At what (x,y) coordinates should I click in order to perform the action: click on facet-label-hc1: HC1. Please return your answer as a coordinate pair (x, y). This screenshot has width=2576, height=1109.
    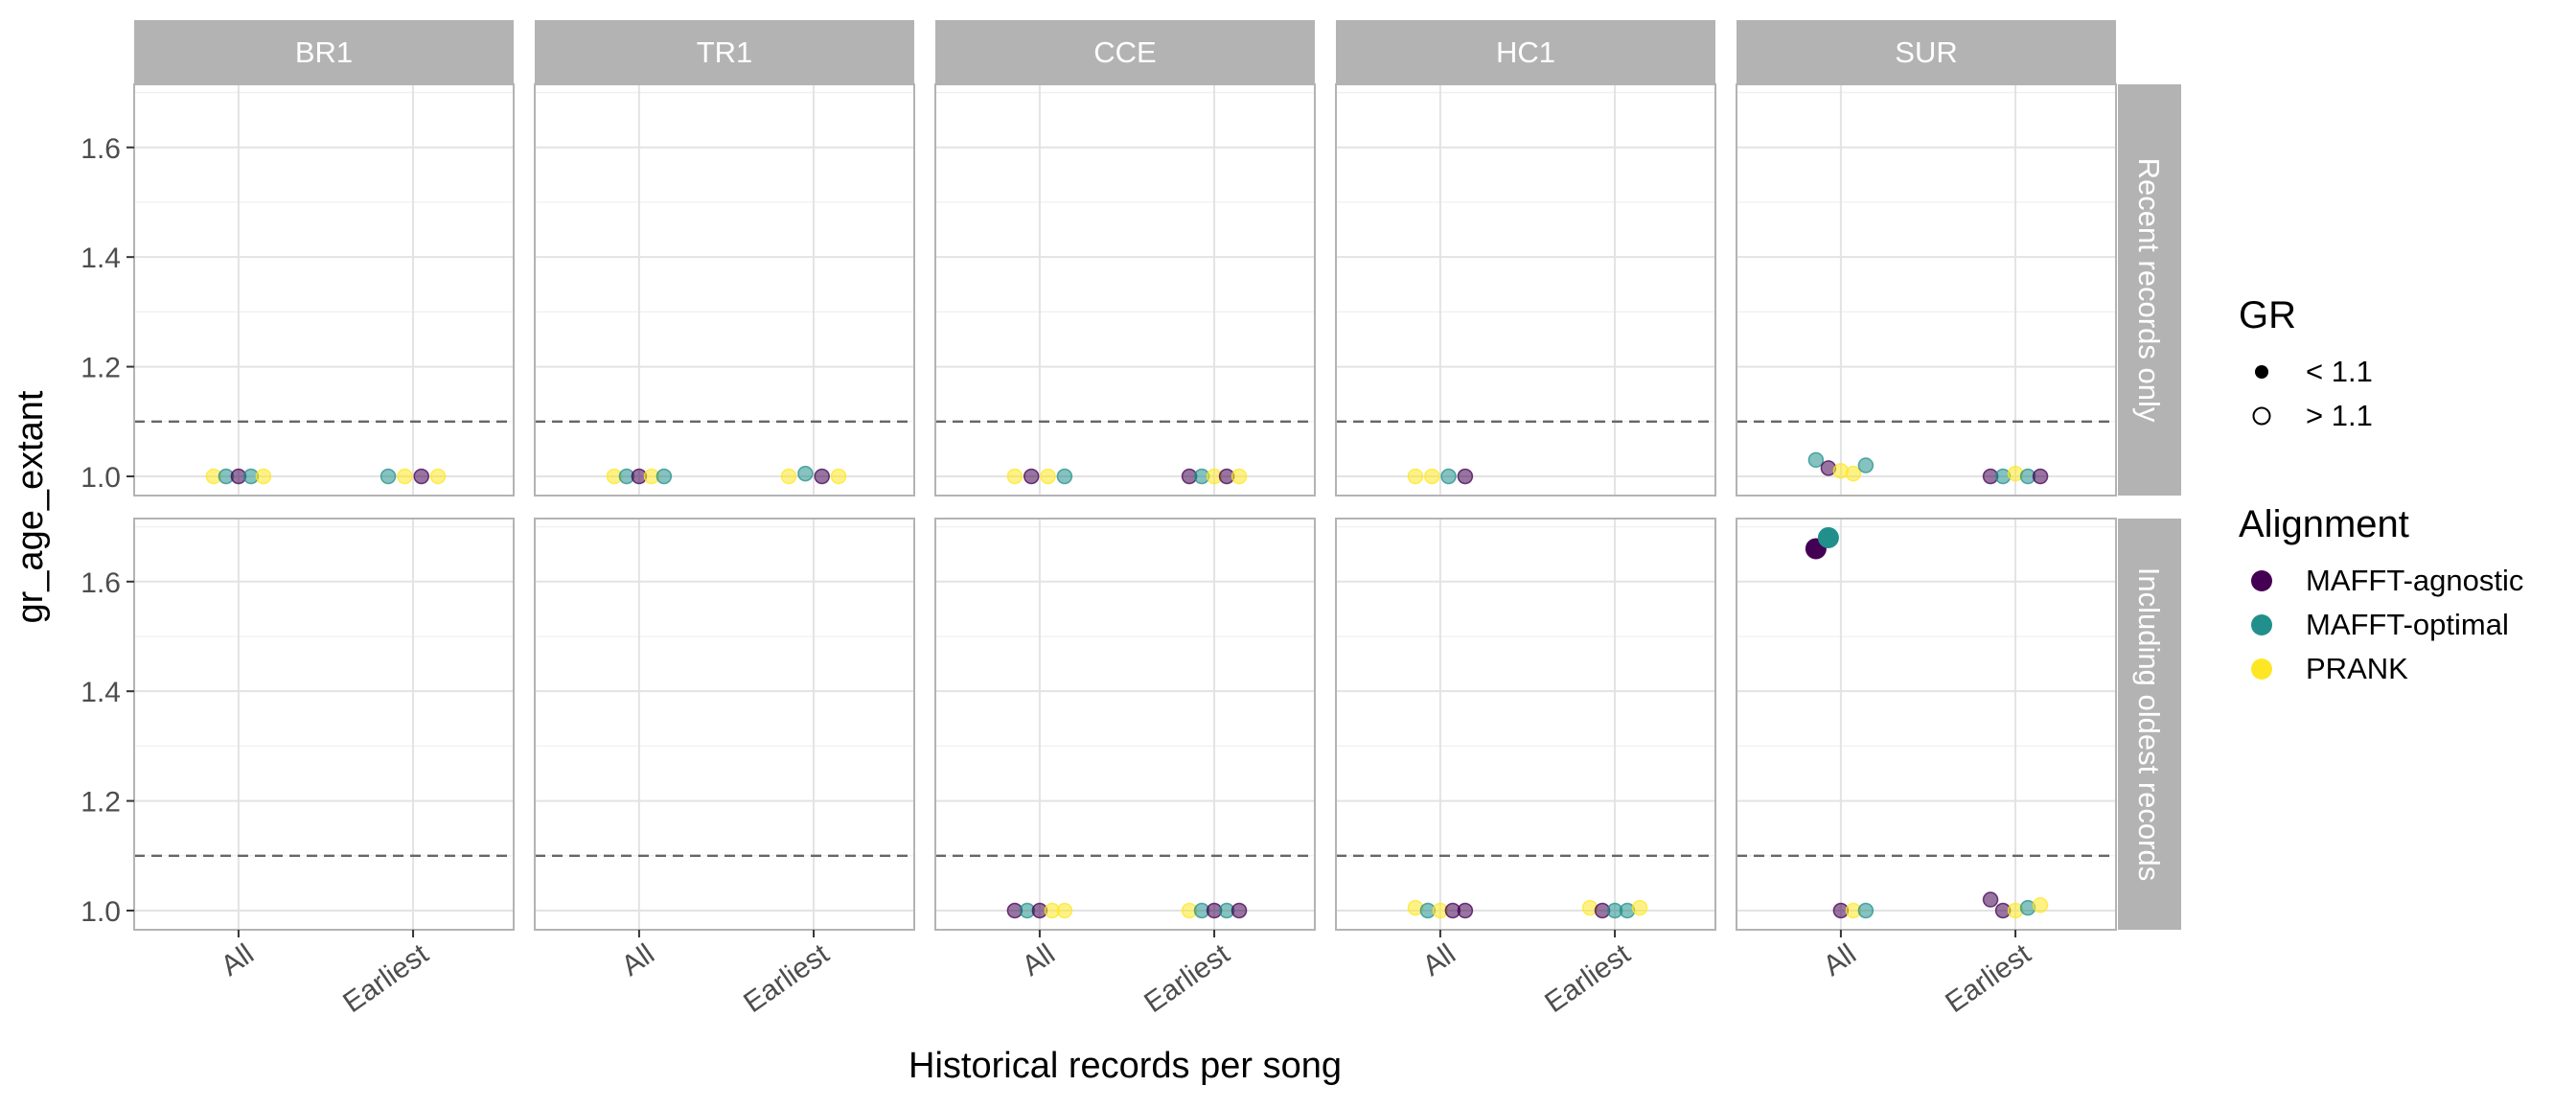
    Looking at the image, I should click on (1525, 52).